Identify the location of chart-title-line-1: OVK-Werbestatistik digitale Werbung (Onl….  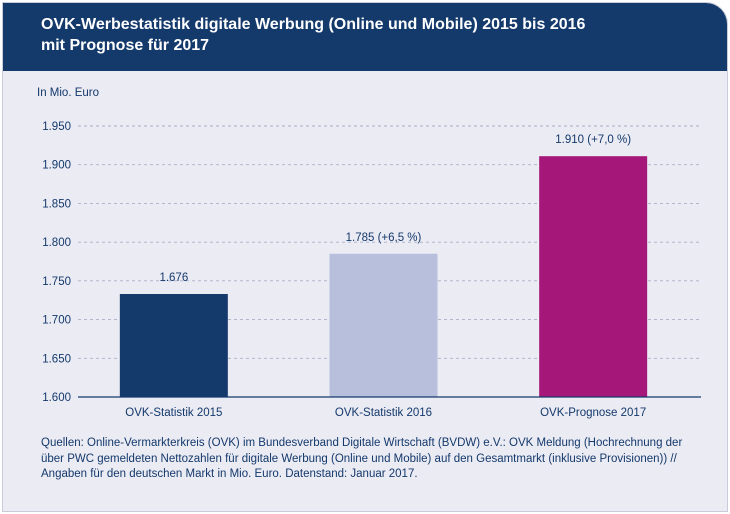
(313, 24).